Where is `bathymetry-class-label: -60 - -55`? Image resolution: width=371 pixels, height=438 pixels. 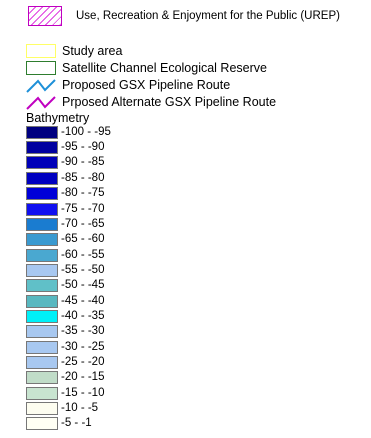 bathymetry-class-label: -60 - -55 is located at coordinates (83, 254).